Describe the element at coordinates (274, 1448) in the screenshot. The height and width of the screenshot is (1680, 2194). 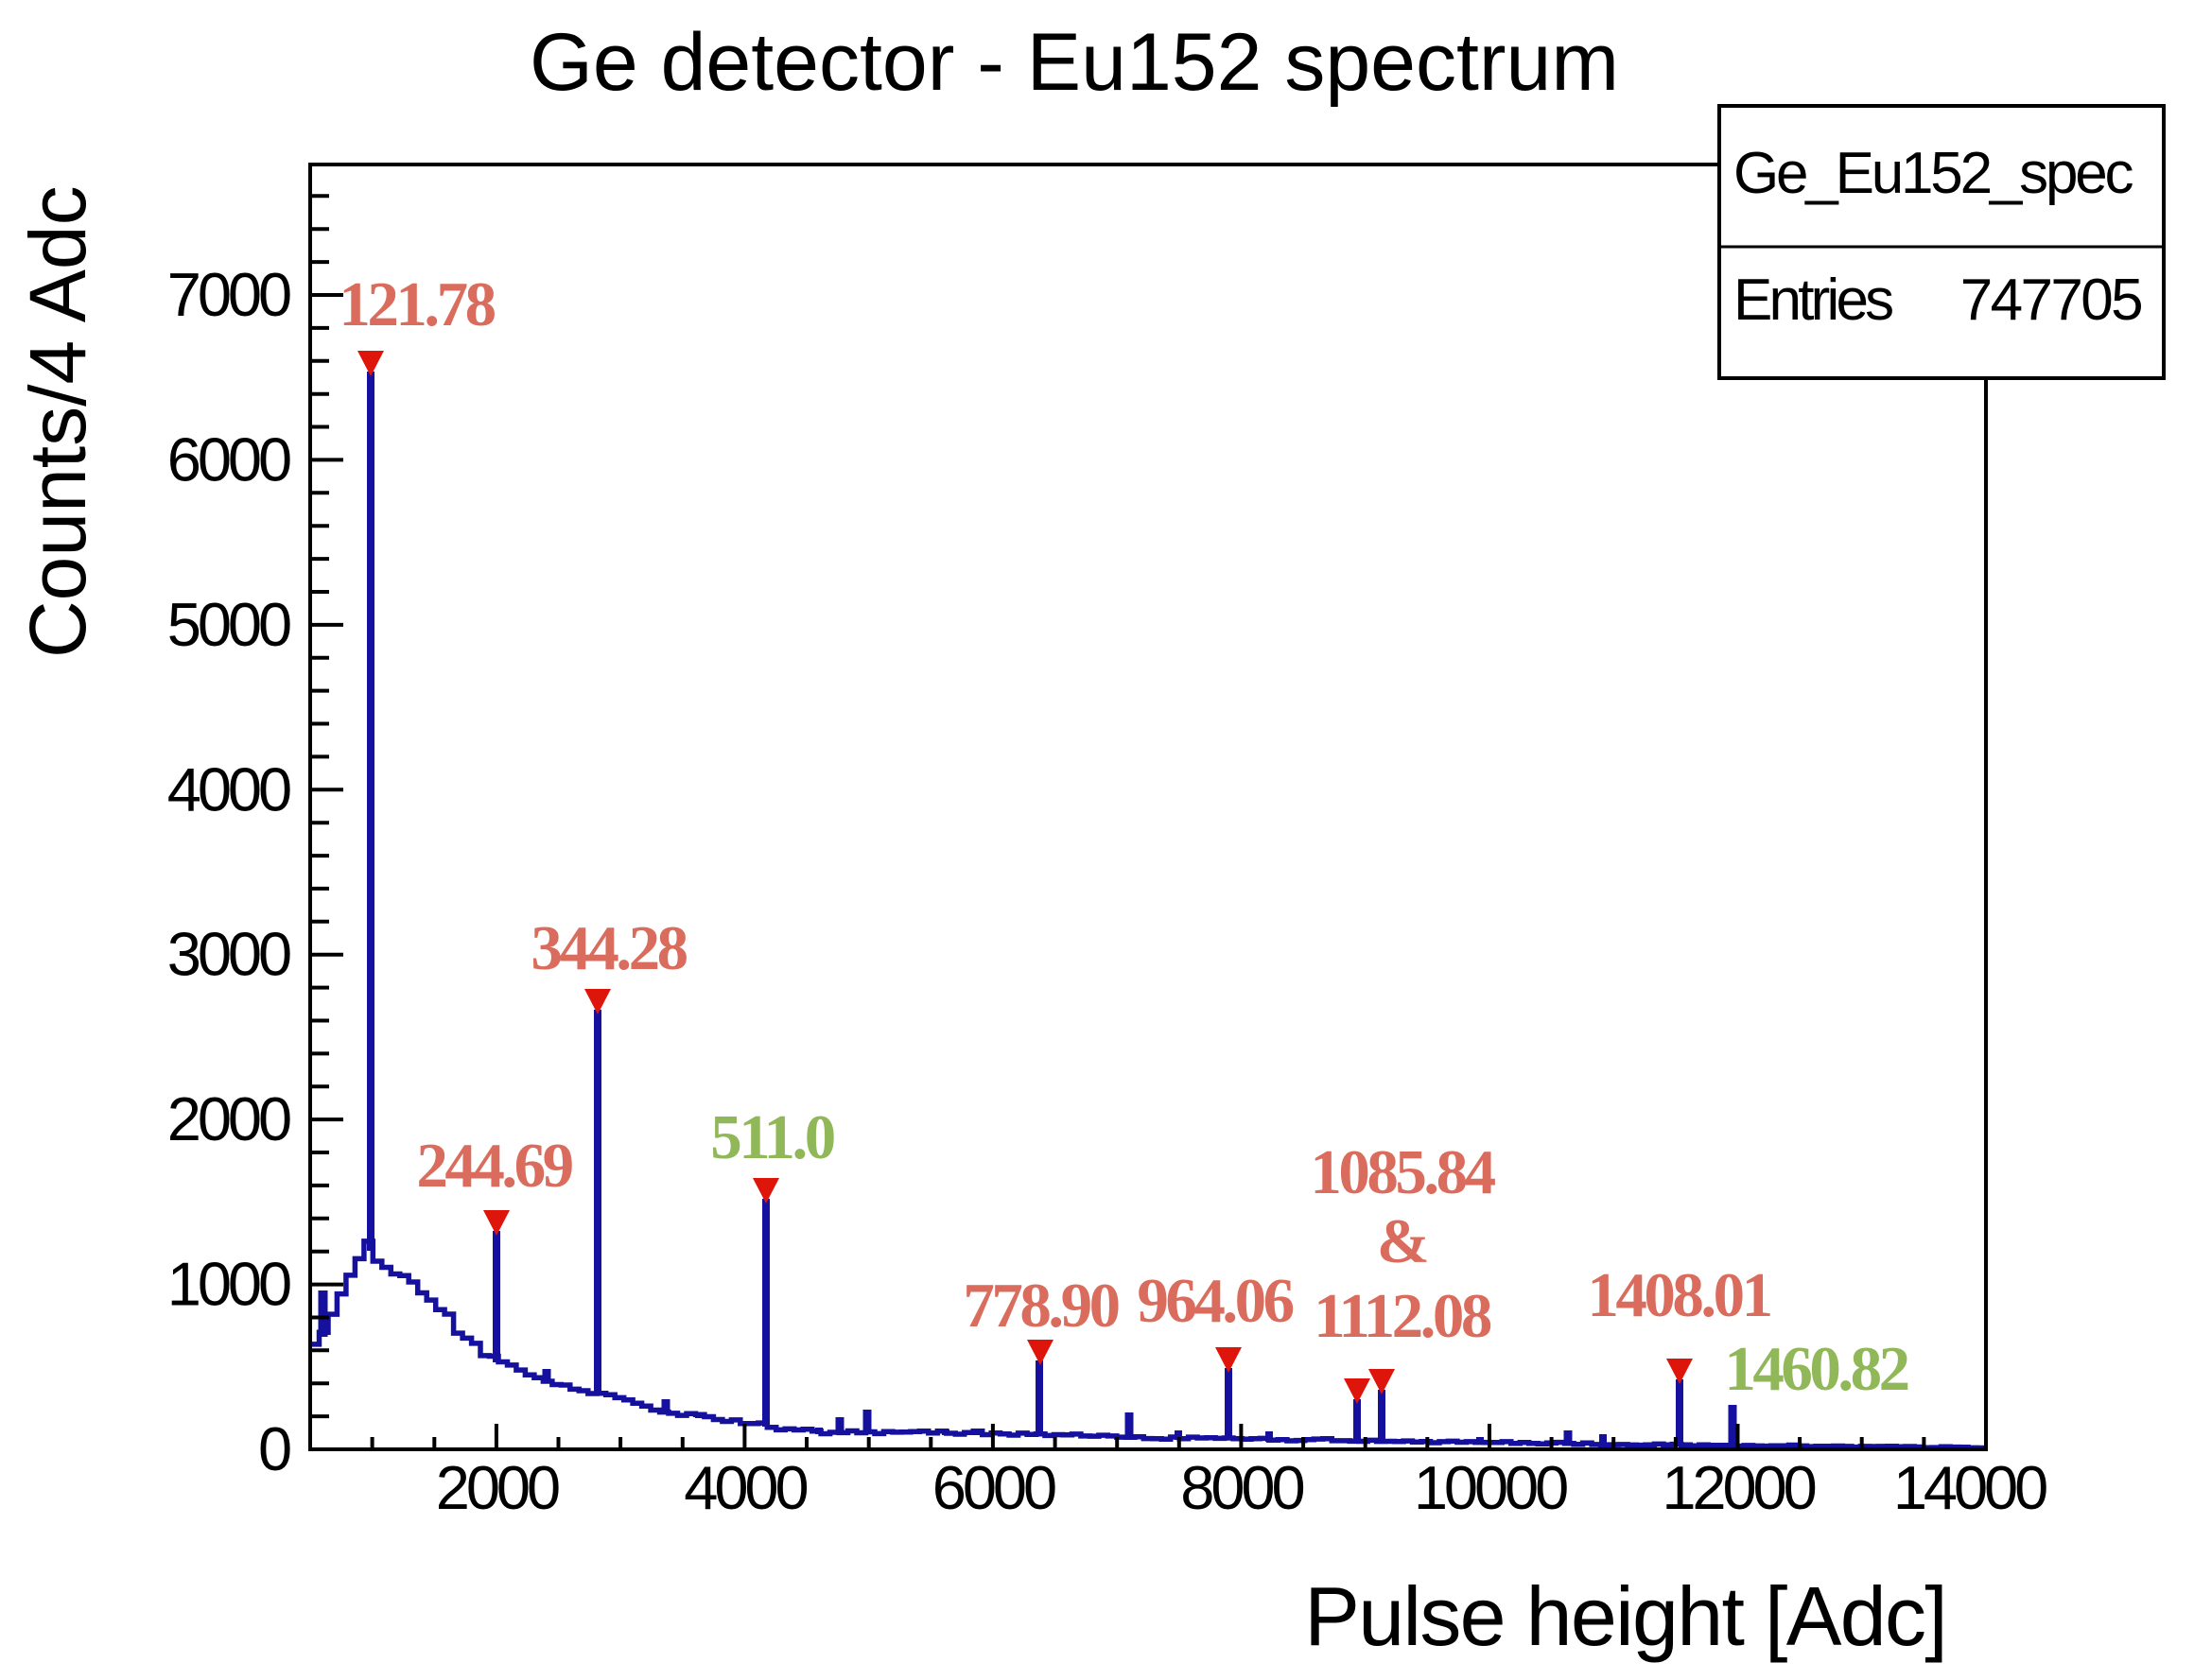
I see `svg-text: 0` at that location.